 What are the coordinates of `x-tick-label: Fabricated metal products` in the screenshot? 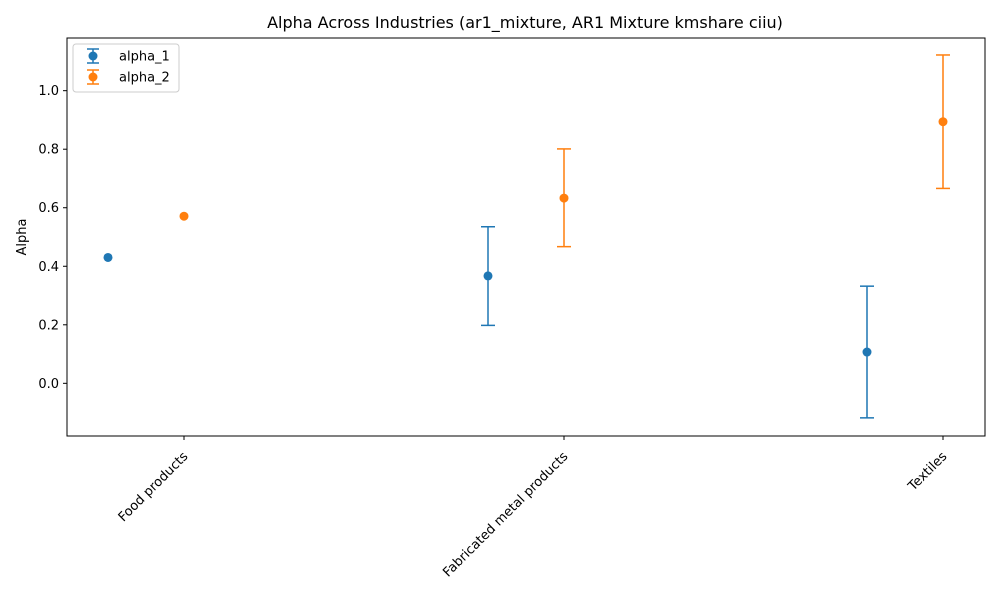 It's located at (505, 514).